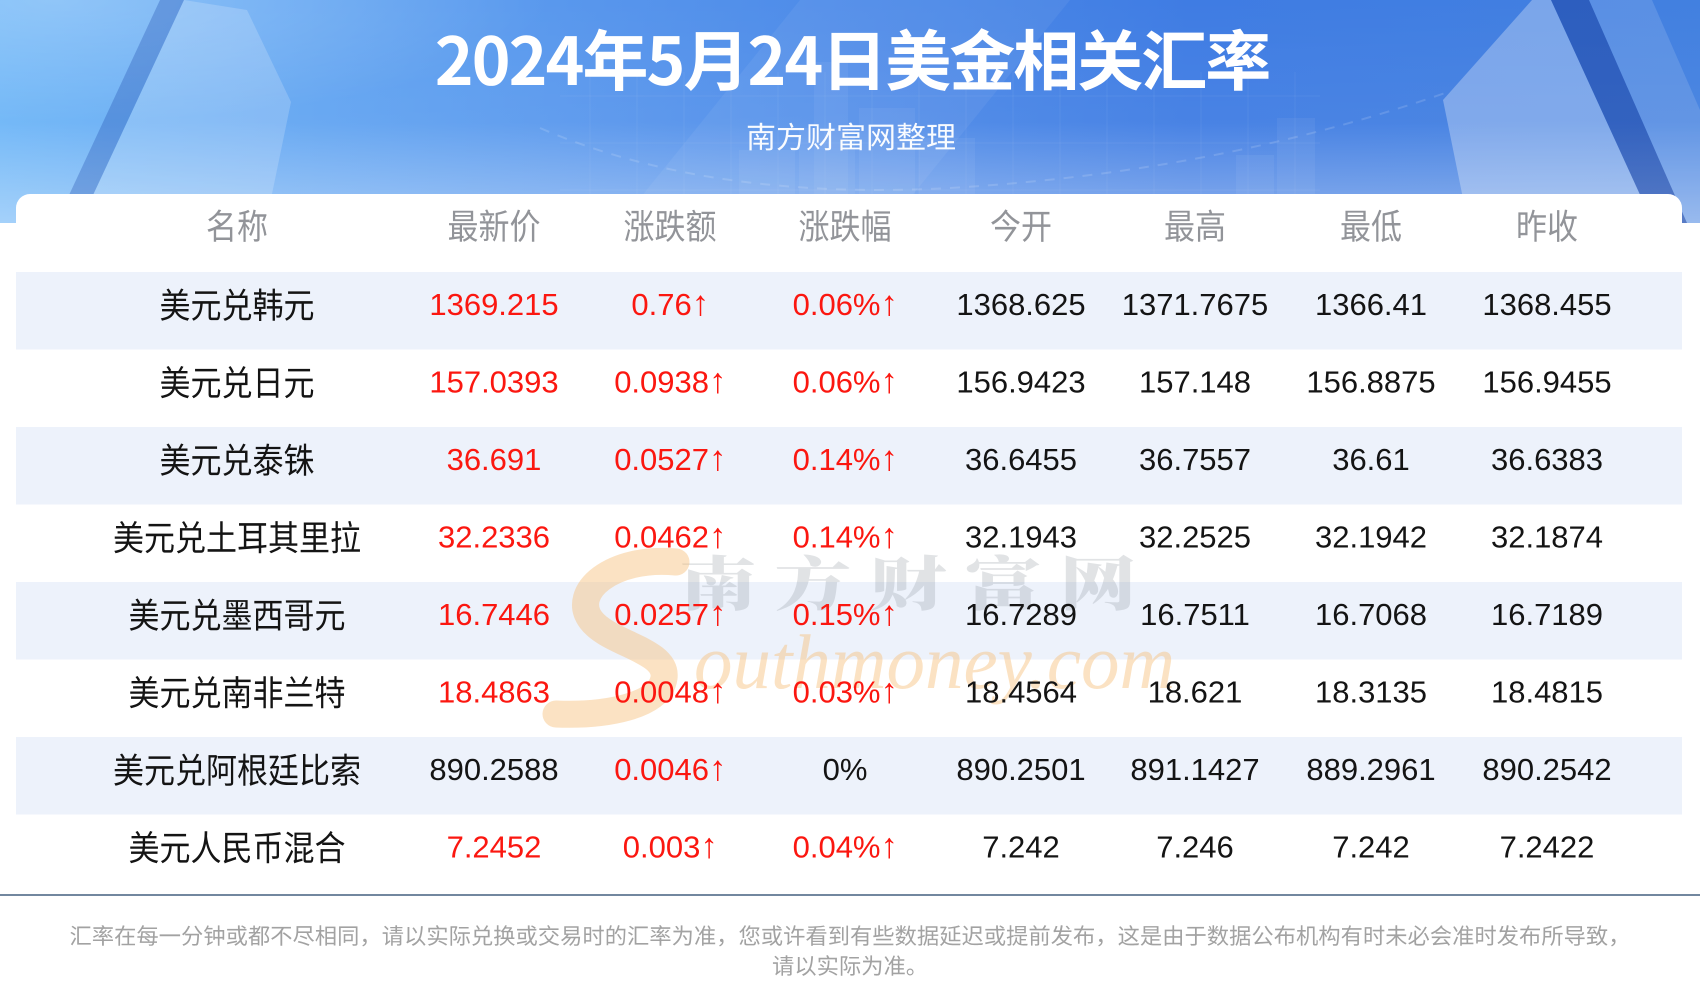 This screenshot has height=1000, width=1700. What do you see at coordinates (837, 614) in the screenshot?
I see `svg-text: 0.15%` at bounding box center [837, 614].